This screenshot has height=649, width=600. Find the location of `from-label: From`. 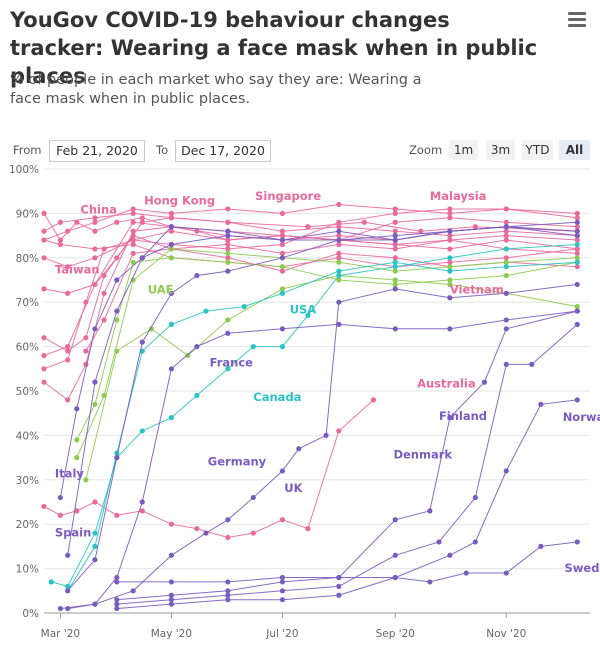

from-label: From is located at coordinates (27, 150).